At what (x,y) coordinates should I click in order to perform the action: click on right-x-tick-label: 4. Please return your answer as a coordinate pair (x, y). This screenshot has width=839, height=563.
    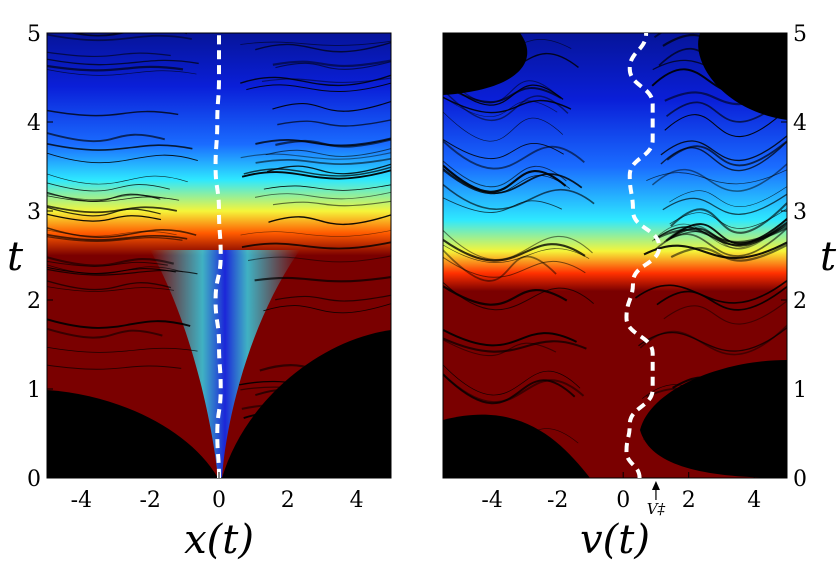
    Looking at the image, I should click on (754, 500).